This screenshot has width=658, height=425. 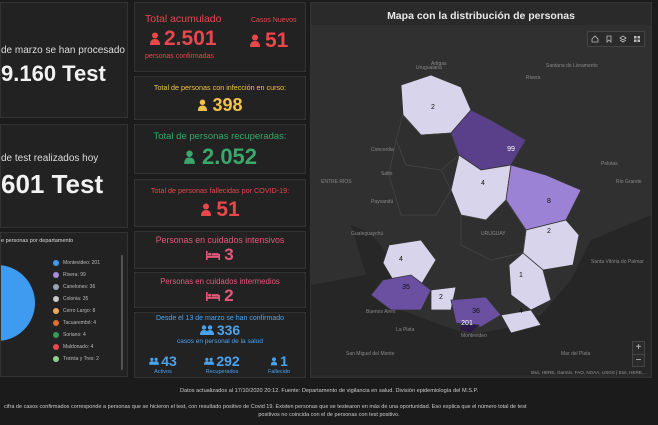 I want to click on place-label: San Miguel del Monte, so click(x=370, y=354).